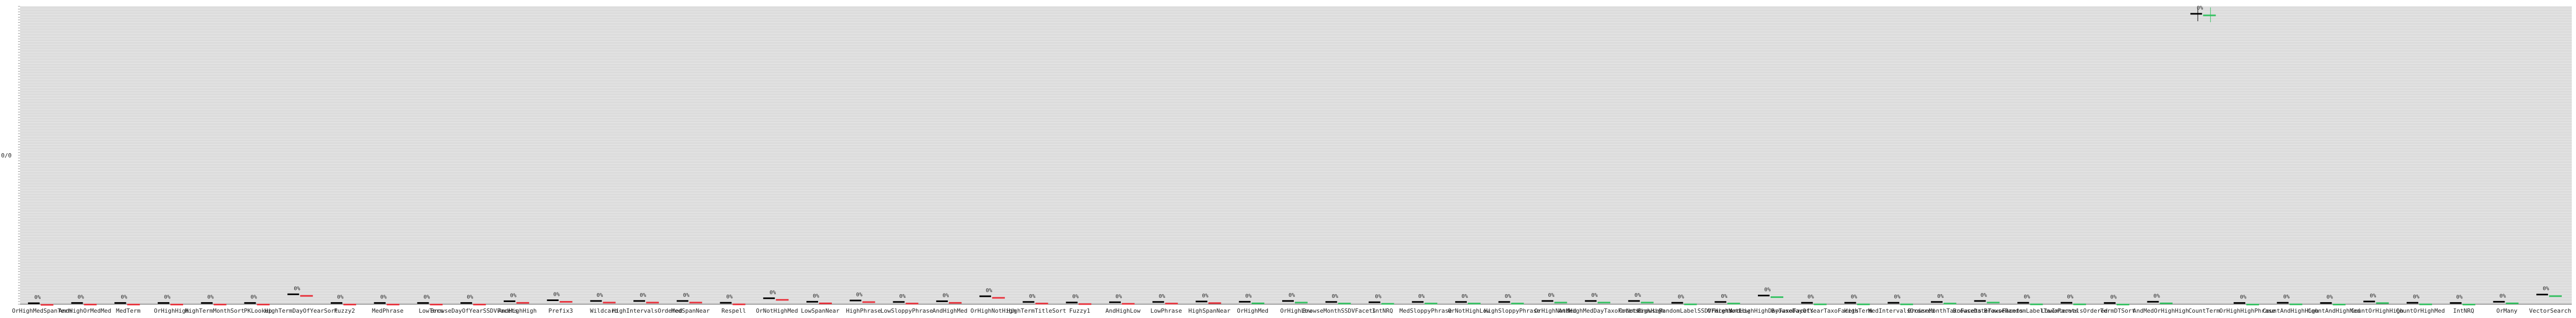  Describe the element at coordinates (1598, 311) in the screenshot. I see `x-tick-label: AndHighMedDayTaxoFacets` at that location.